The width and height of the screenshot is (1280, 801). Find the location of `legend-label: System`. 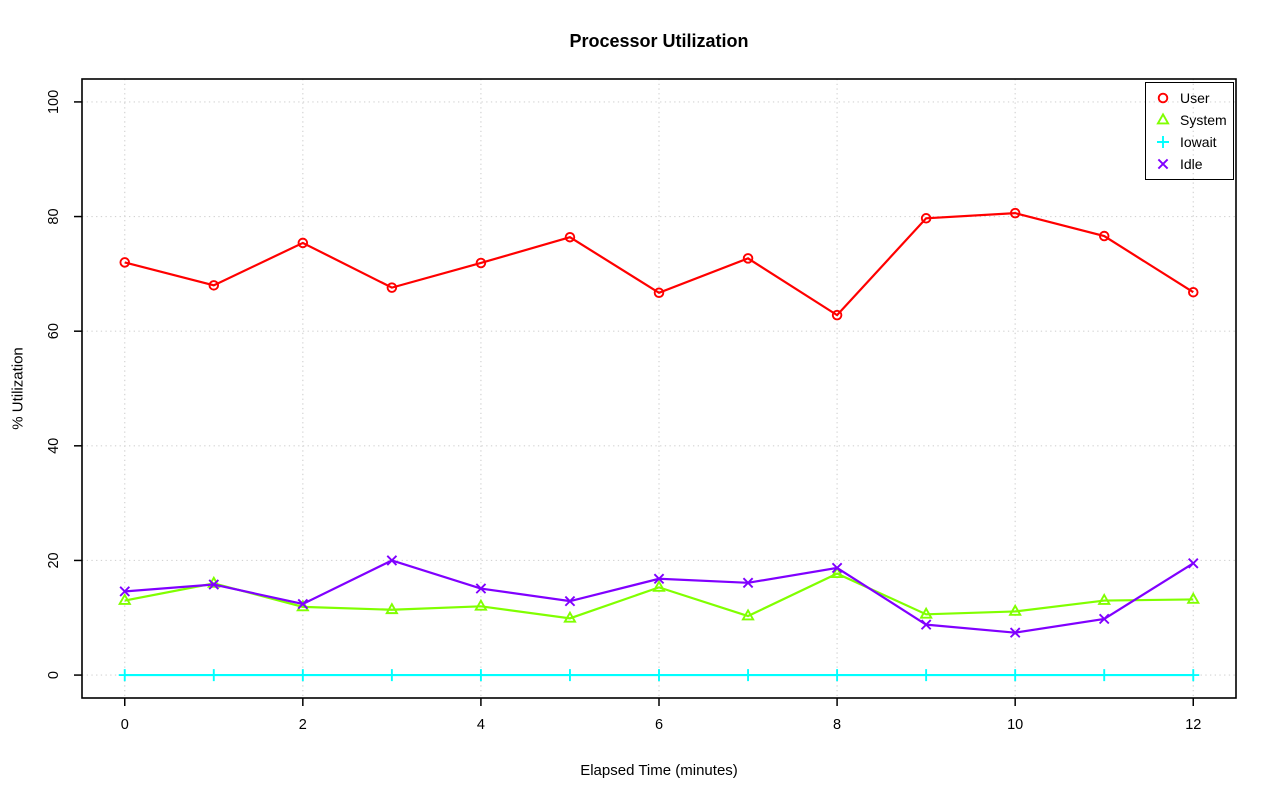

legend-label: System is located at coordinates (1203, 120).